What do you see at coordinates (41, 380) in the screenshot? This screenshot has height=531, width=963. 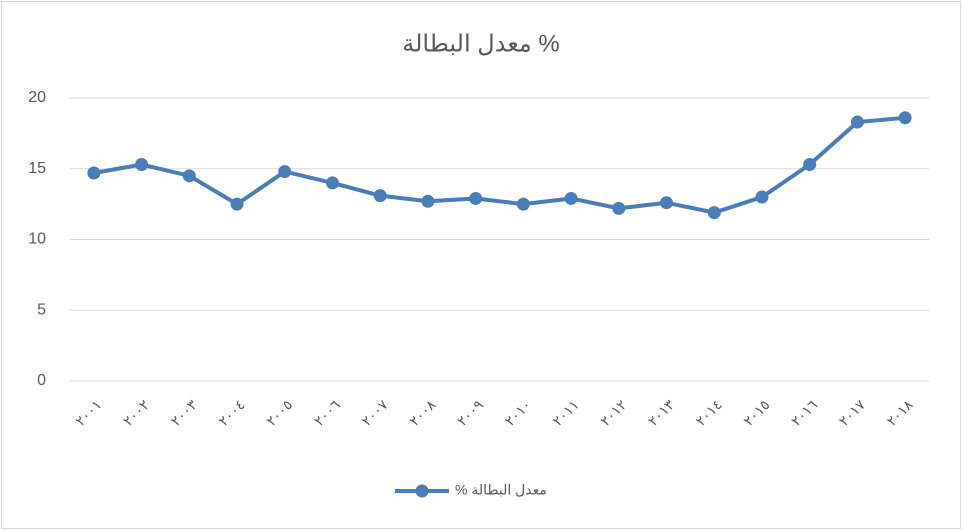 I see `y-tick-label: 0` at bounding box center [41, 380].